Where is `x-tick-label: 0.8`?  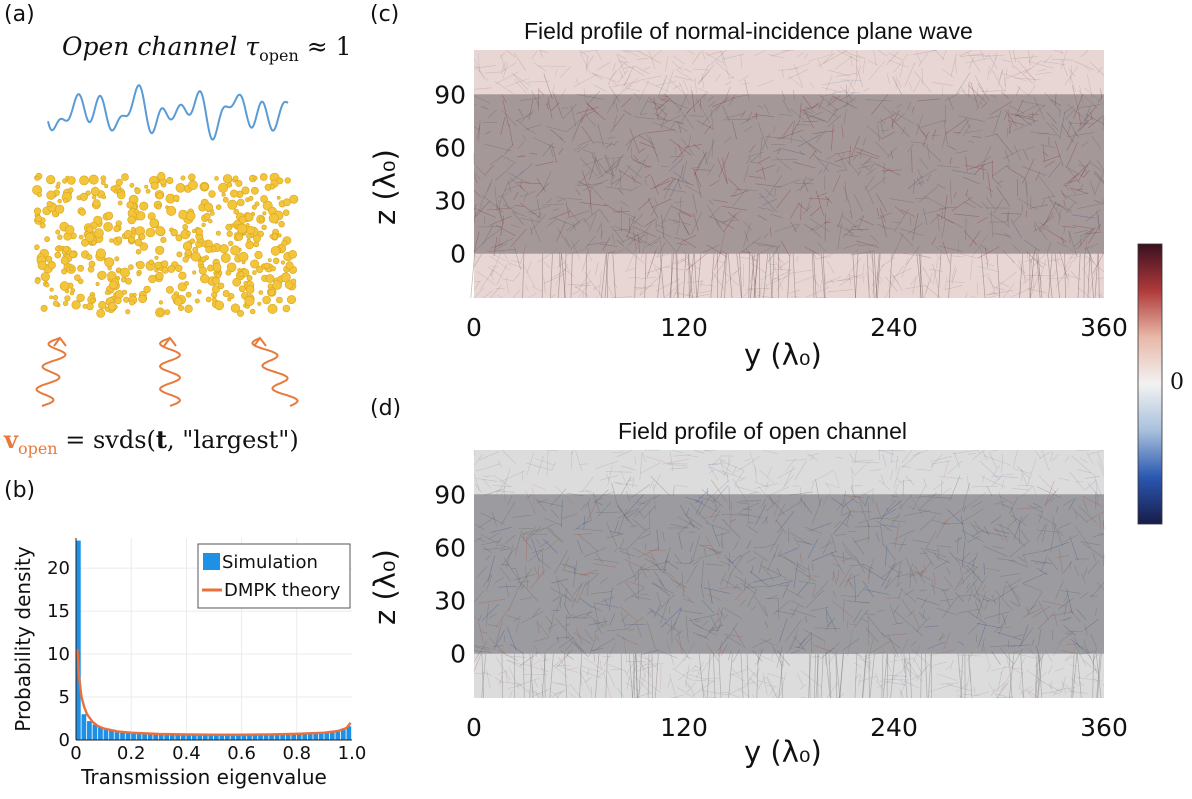
x-tick-label: 0.8 is located at coordinates (296, 753).